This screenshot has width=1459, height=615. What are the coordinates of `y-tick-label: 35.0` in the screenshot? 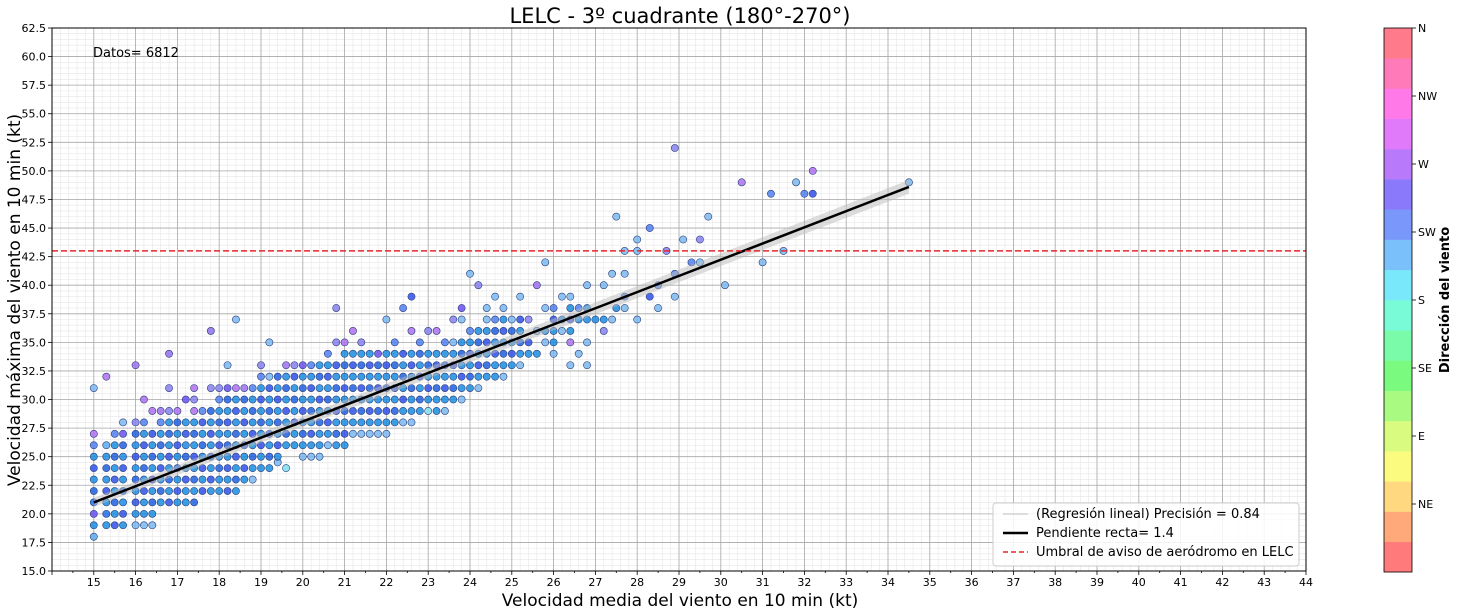 It's located at (34, 342).